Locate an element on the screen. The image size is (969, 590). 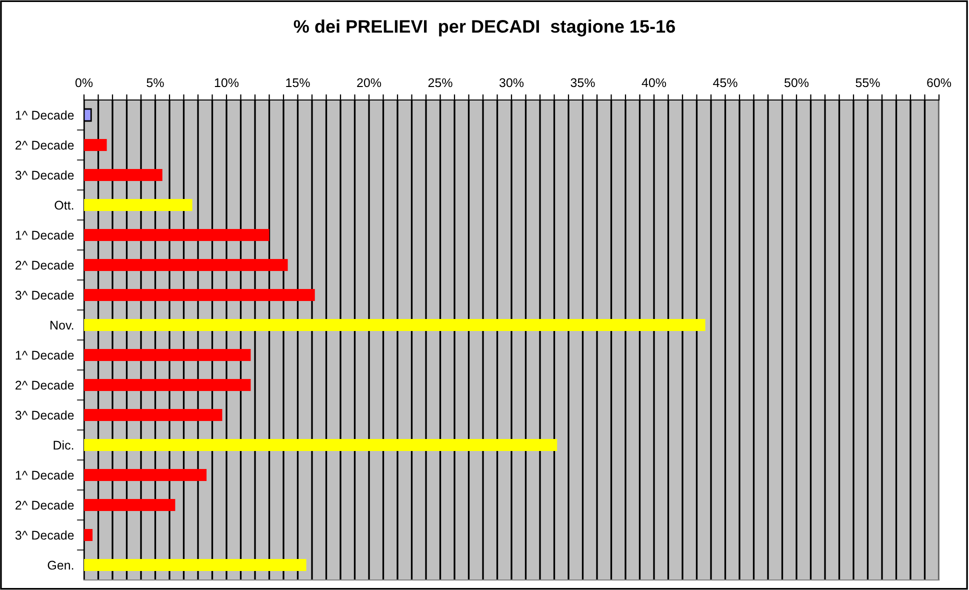
x-tick-label: 5% is located at coordinates (155, 83).